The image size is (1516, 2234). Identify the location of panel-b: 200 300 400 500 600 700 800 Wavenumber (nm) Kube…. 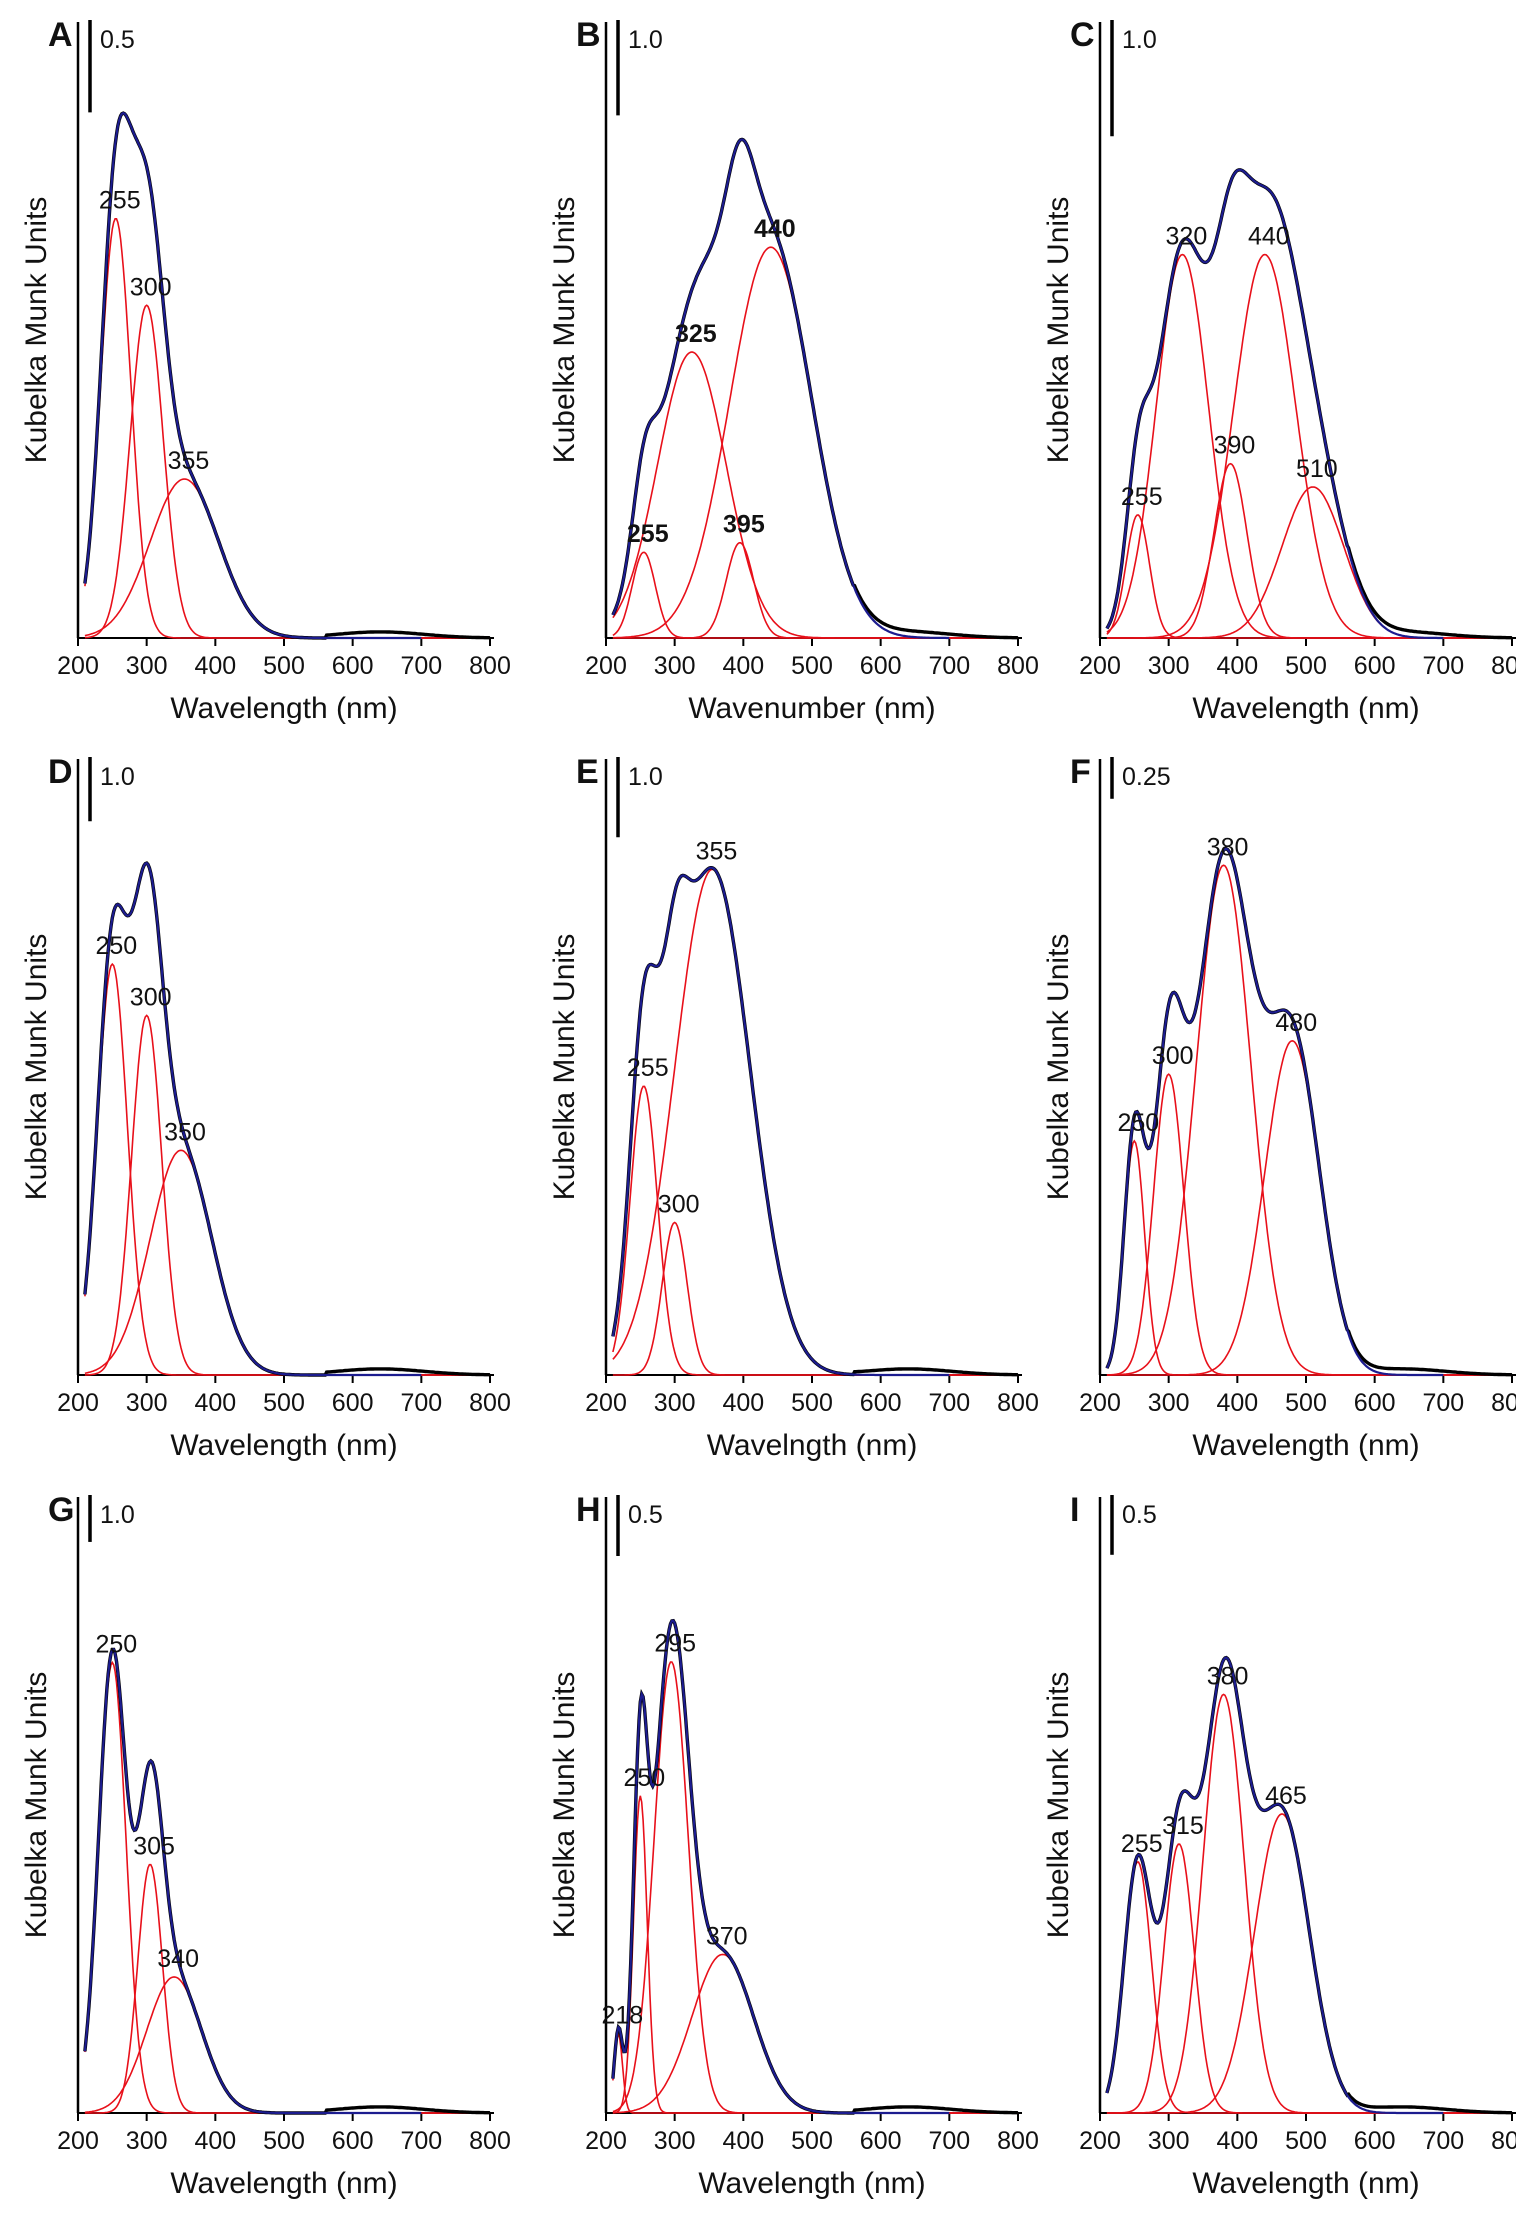
(793, 370).